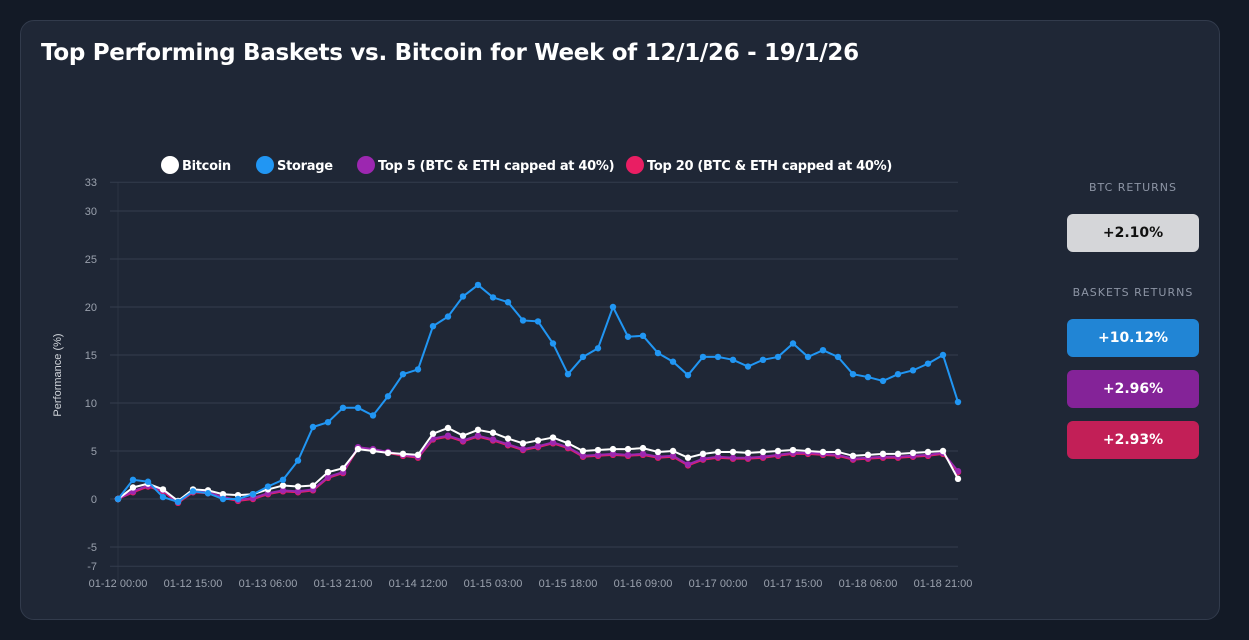 The image size is (1249, 640). What do you see at coordinates (92, 548) in the screenshot?
I see `y-tick-label: -5` at bounding box center [92, 548].